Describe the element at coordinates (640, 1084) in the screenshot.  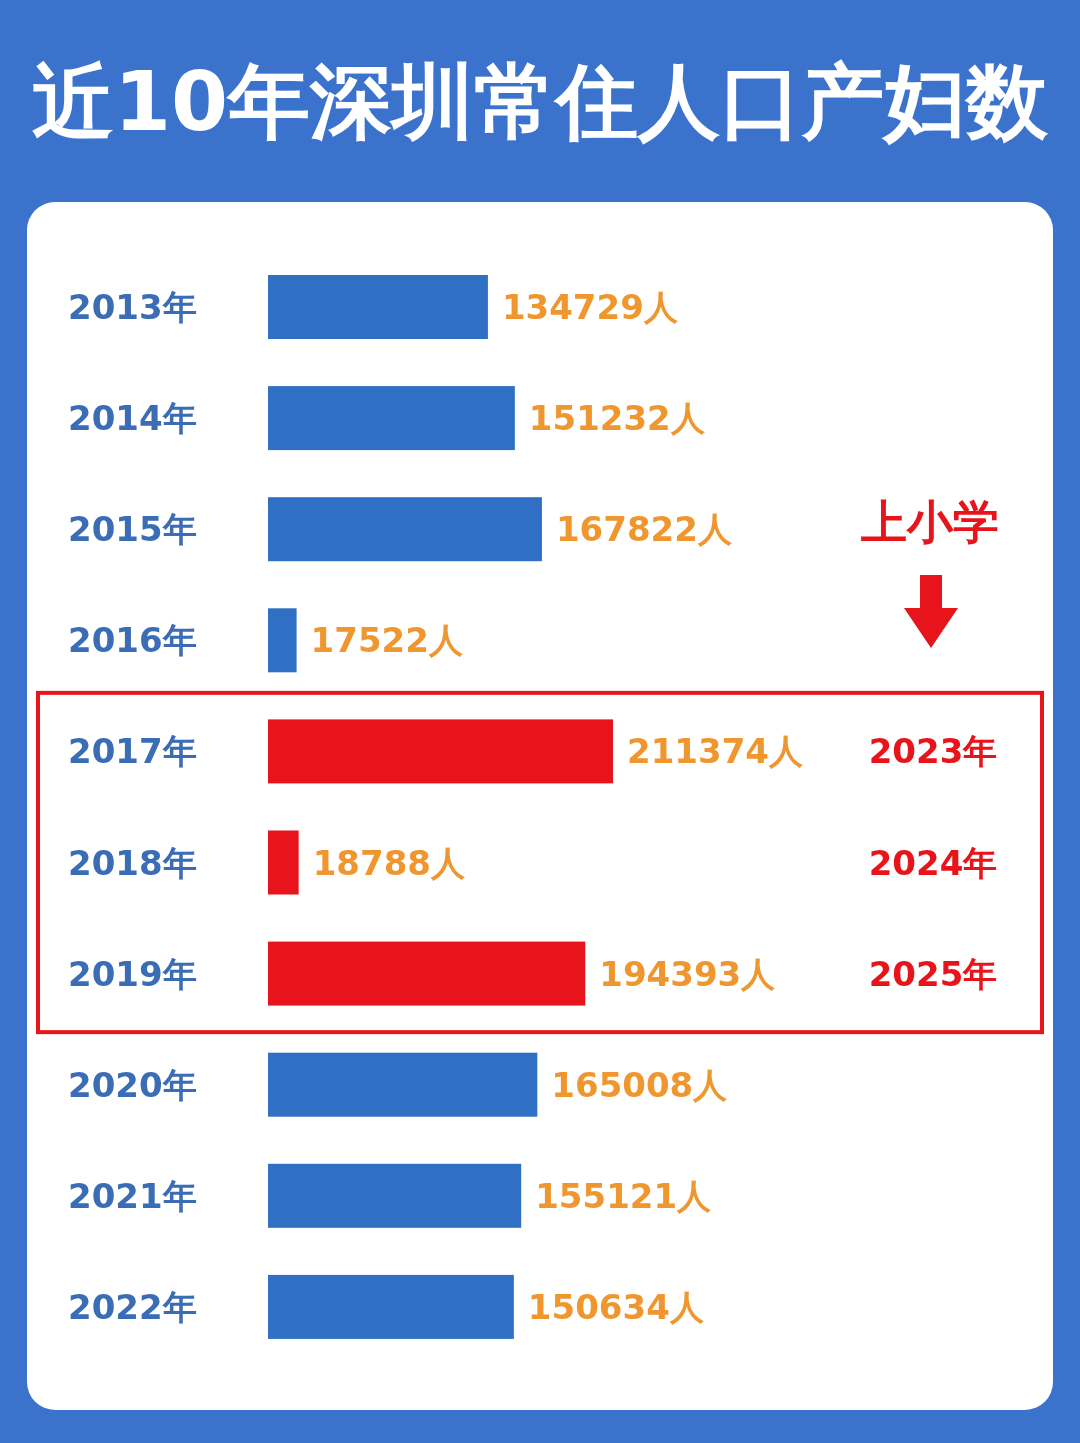
I see `data-label: 165008人` at that location.